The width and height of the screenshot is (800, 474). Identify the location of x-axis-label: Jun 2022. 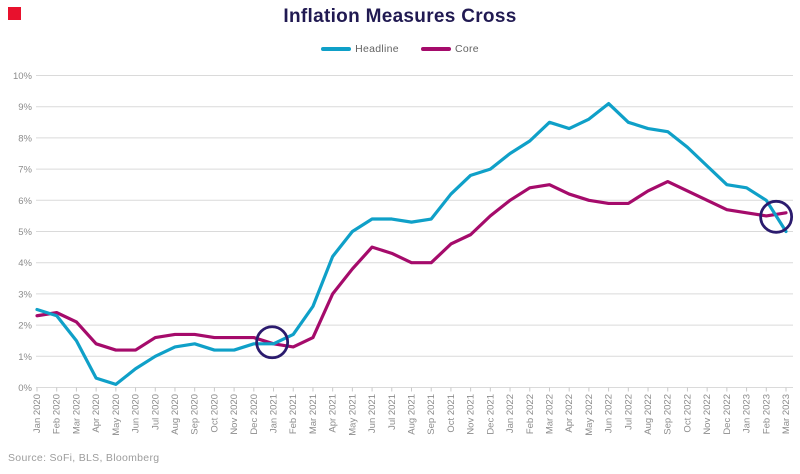
(609, 413).